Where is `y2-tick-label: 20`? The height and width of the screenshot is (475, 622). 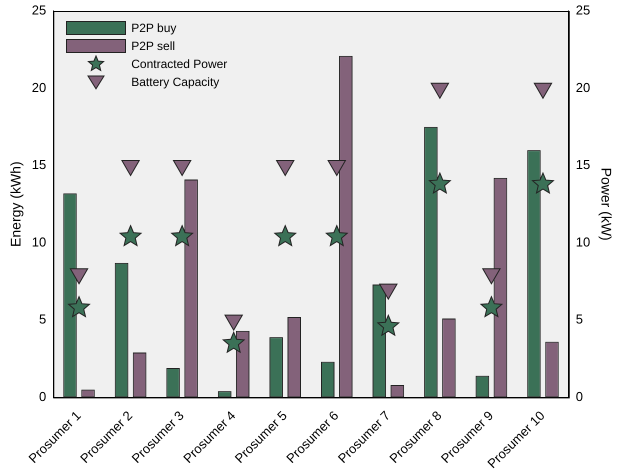
y2-tick-label: 20 is located at coordinates (583, 87).